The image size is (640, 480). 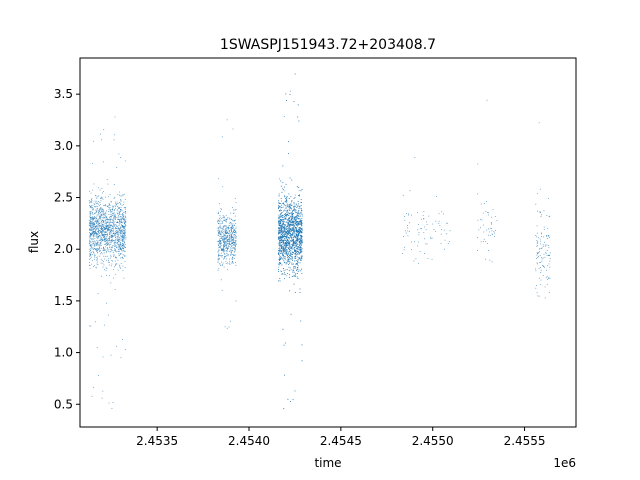 What do you see at coordinates (525, 441) in the screenshot?
I see `x-tick-label: 2.4555` at bounding box center [525, 441].